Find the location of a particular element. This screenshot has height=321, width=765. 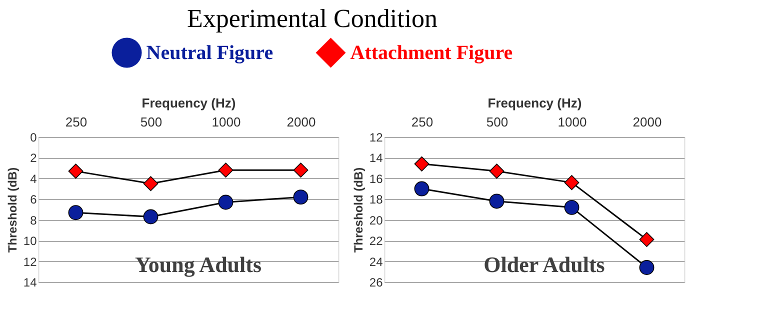

legend-title: Experimental Condition is located at coordinates (312, 18).